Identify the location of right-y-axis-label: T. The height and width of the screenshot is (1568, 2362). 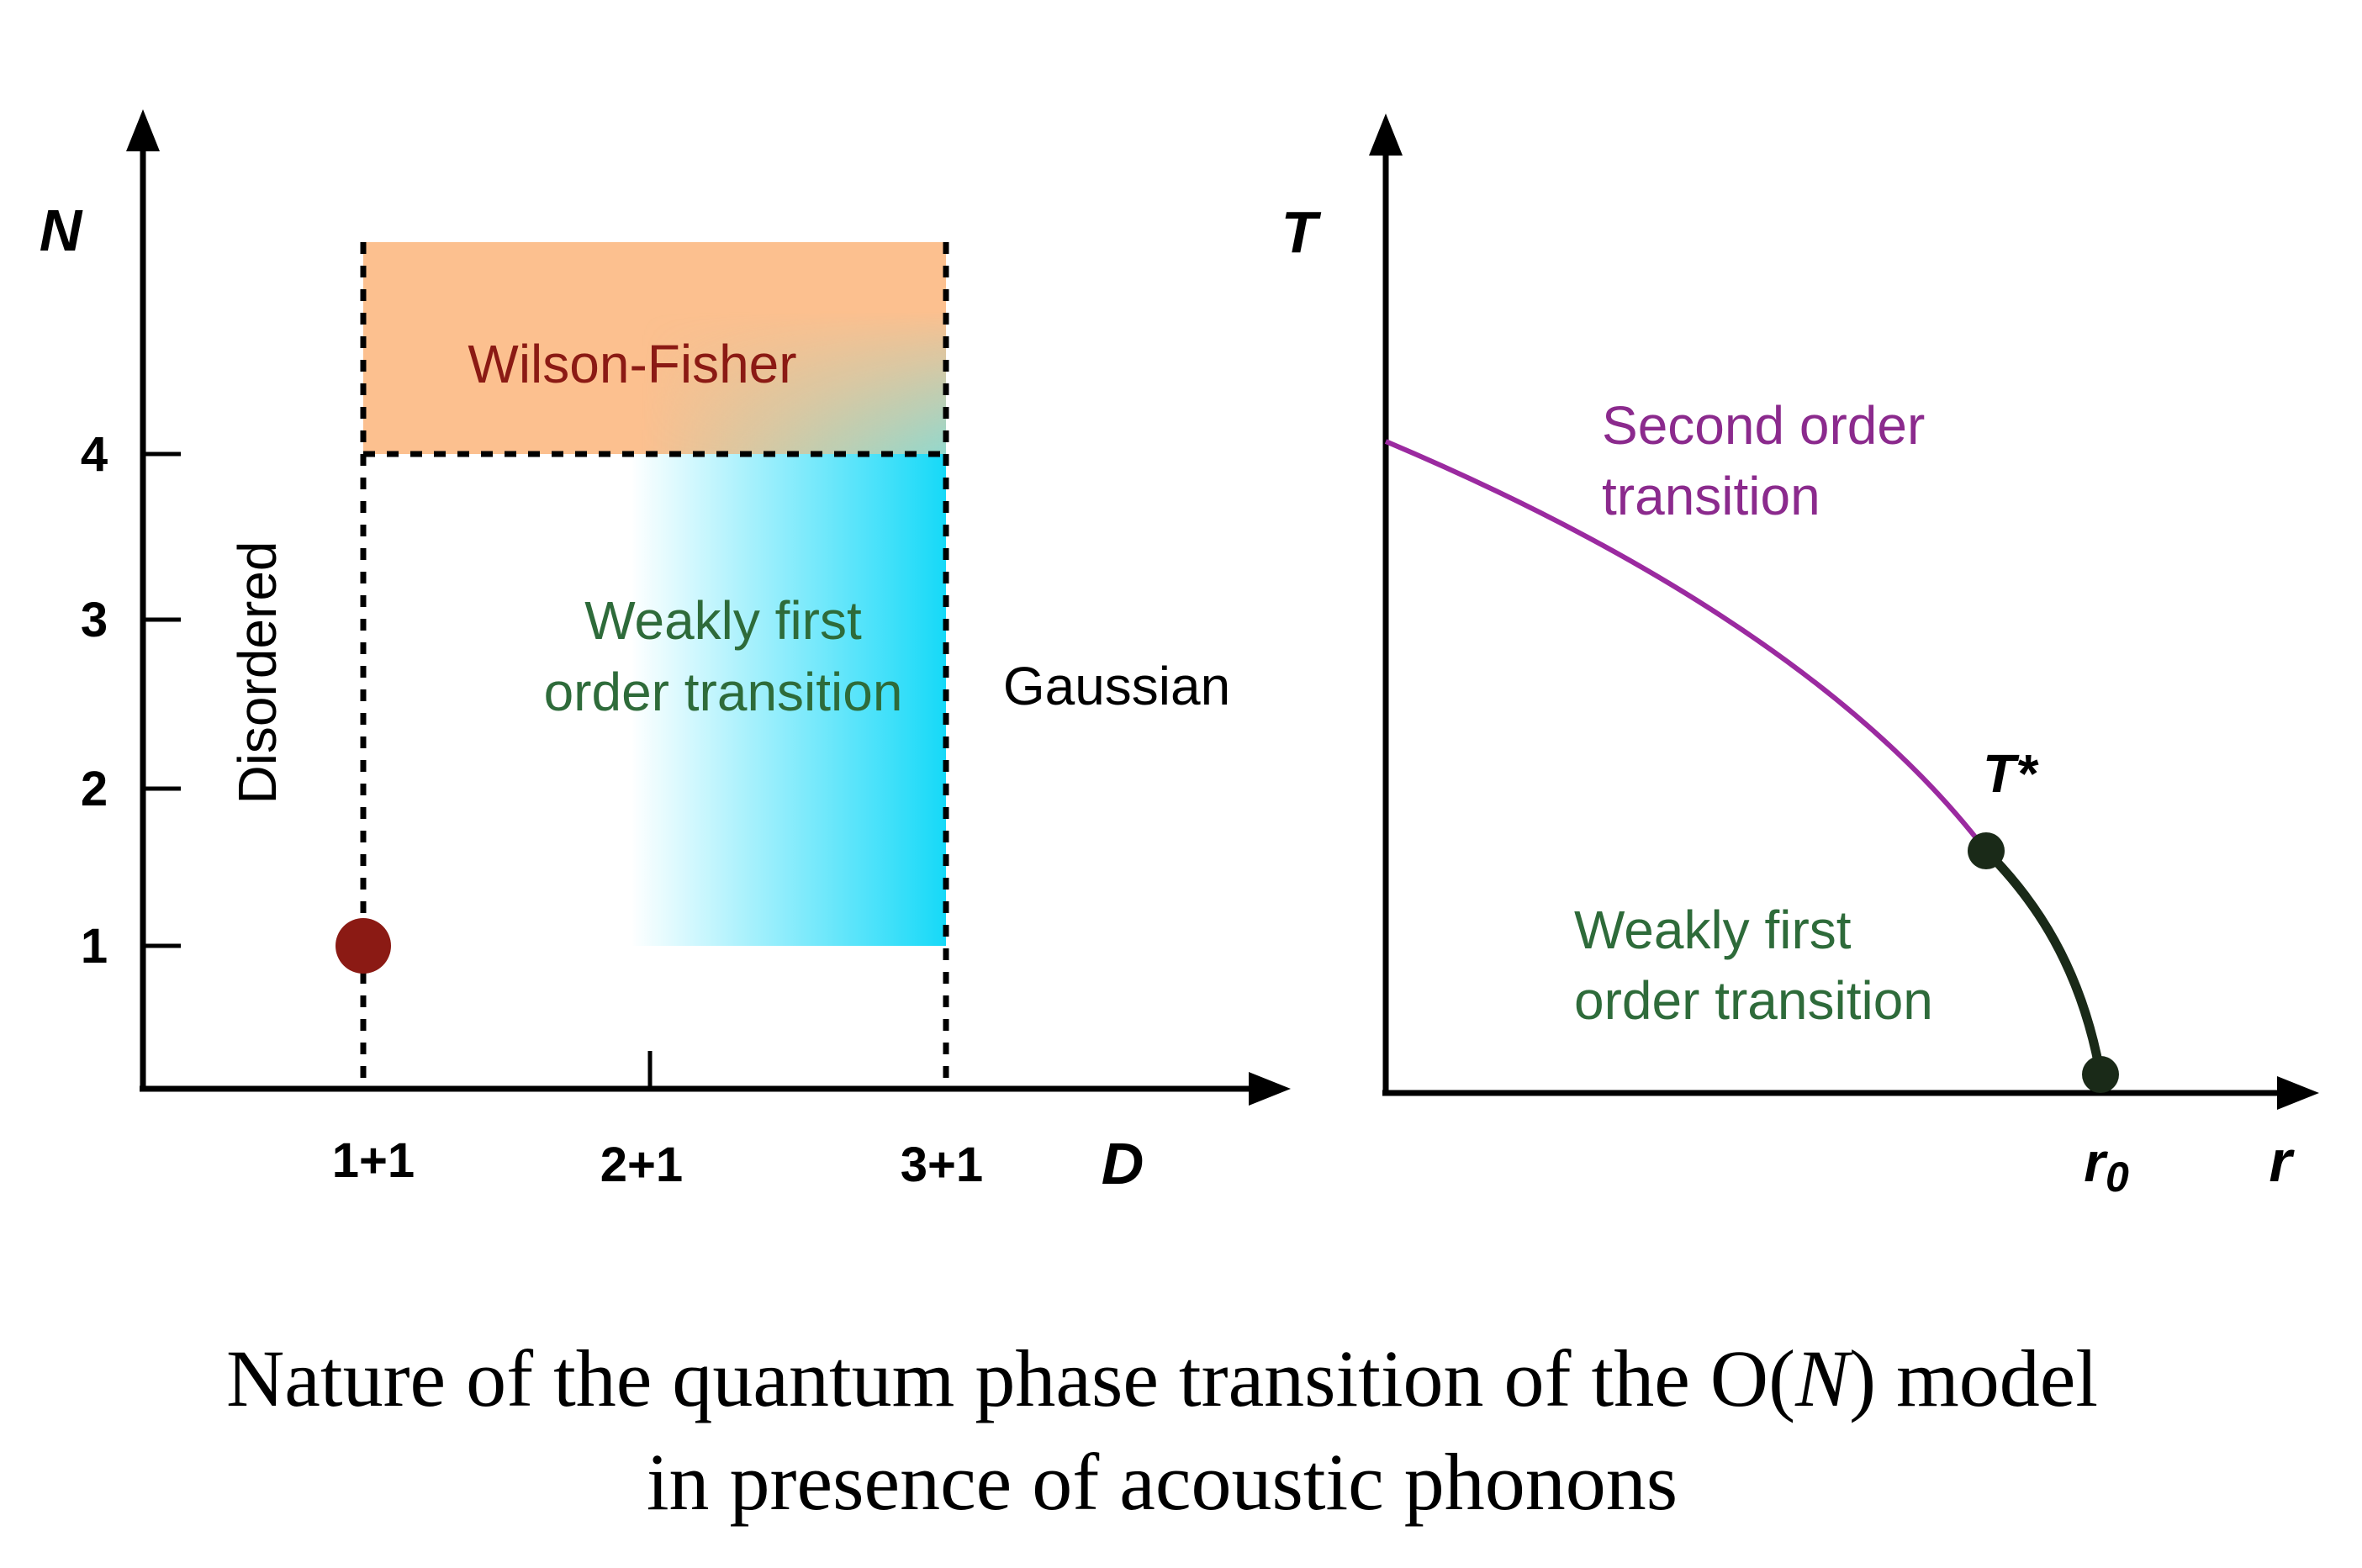
(1301, 232).